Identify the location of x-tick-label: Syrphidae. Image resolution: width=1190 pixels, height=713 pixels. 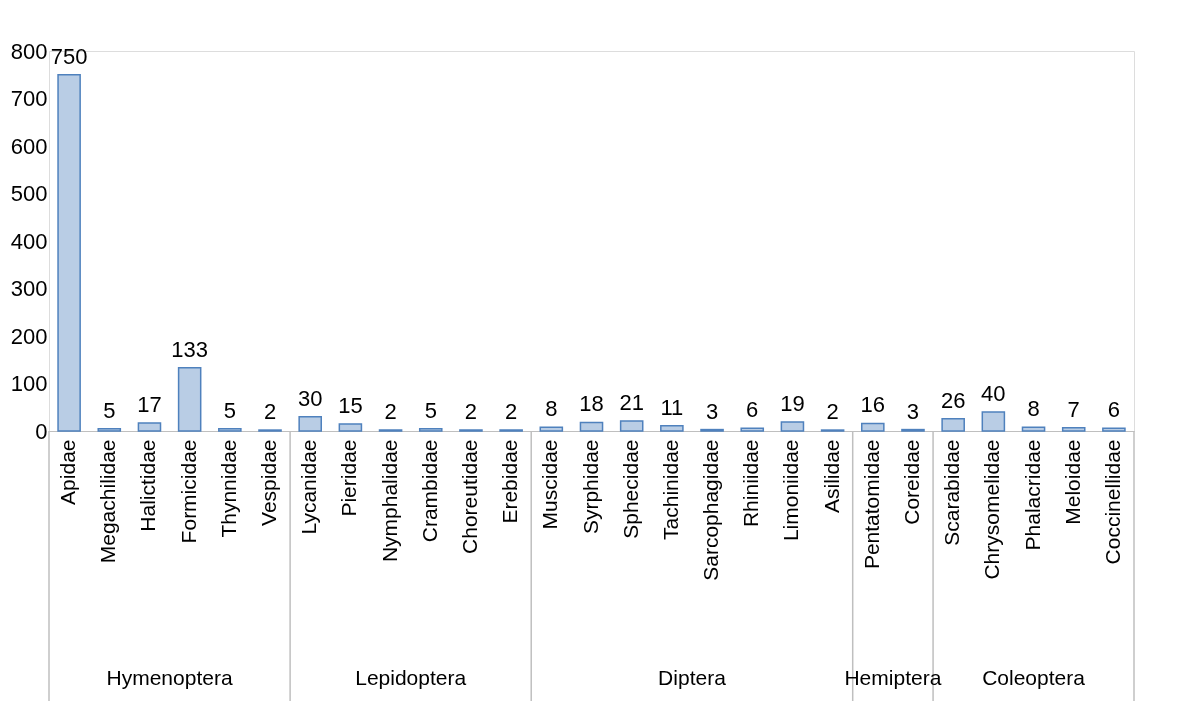
(590, 487).